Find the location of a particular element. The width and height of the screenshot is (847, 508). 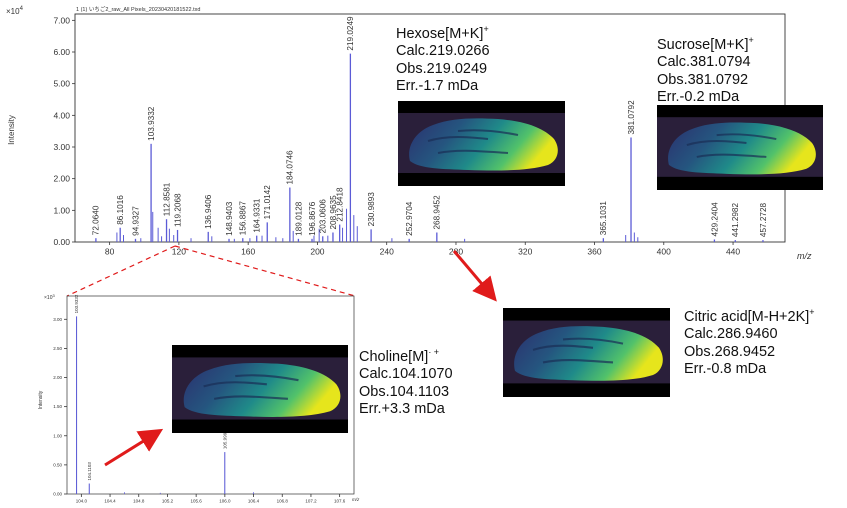

zoom-dashed-line-left is located at coordinates (121, 271).